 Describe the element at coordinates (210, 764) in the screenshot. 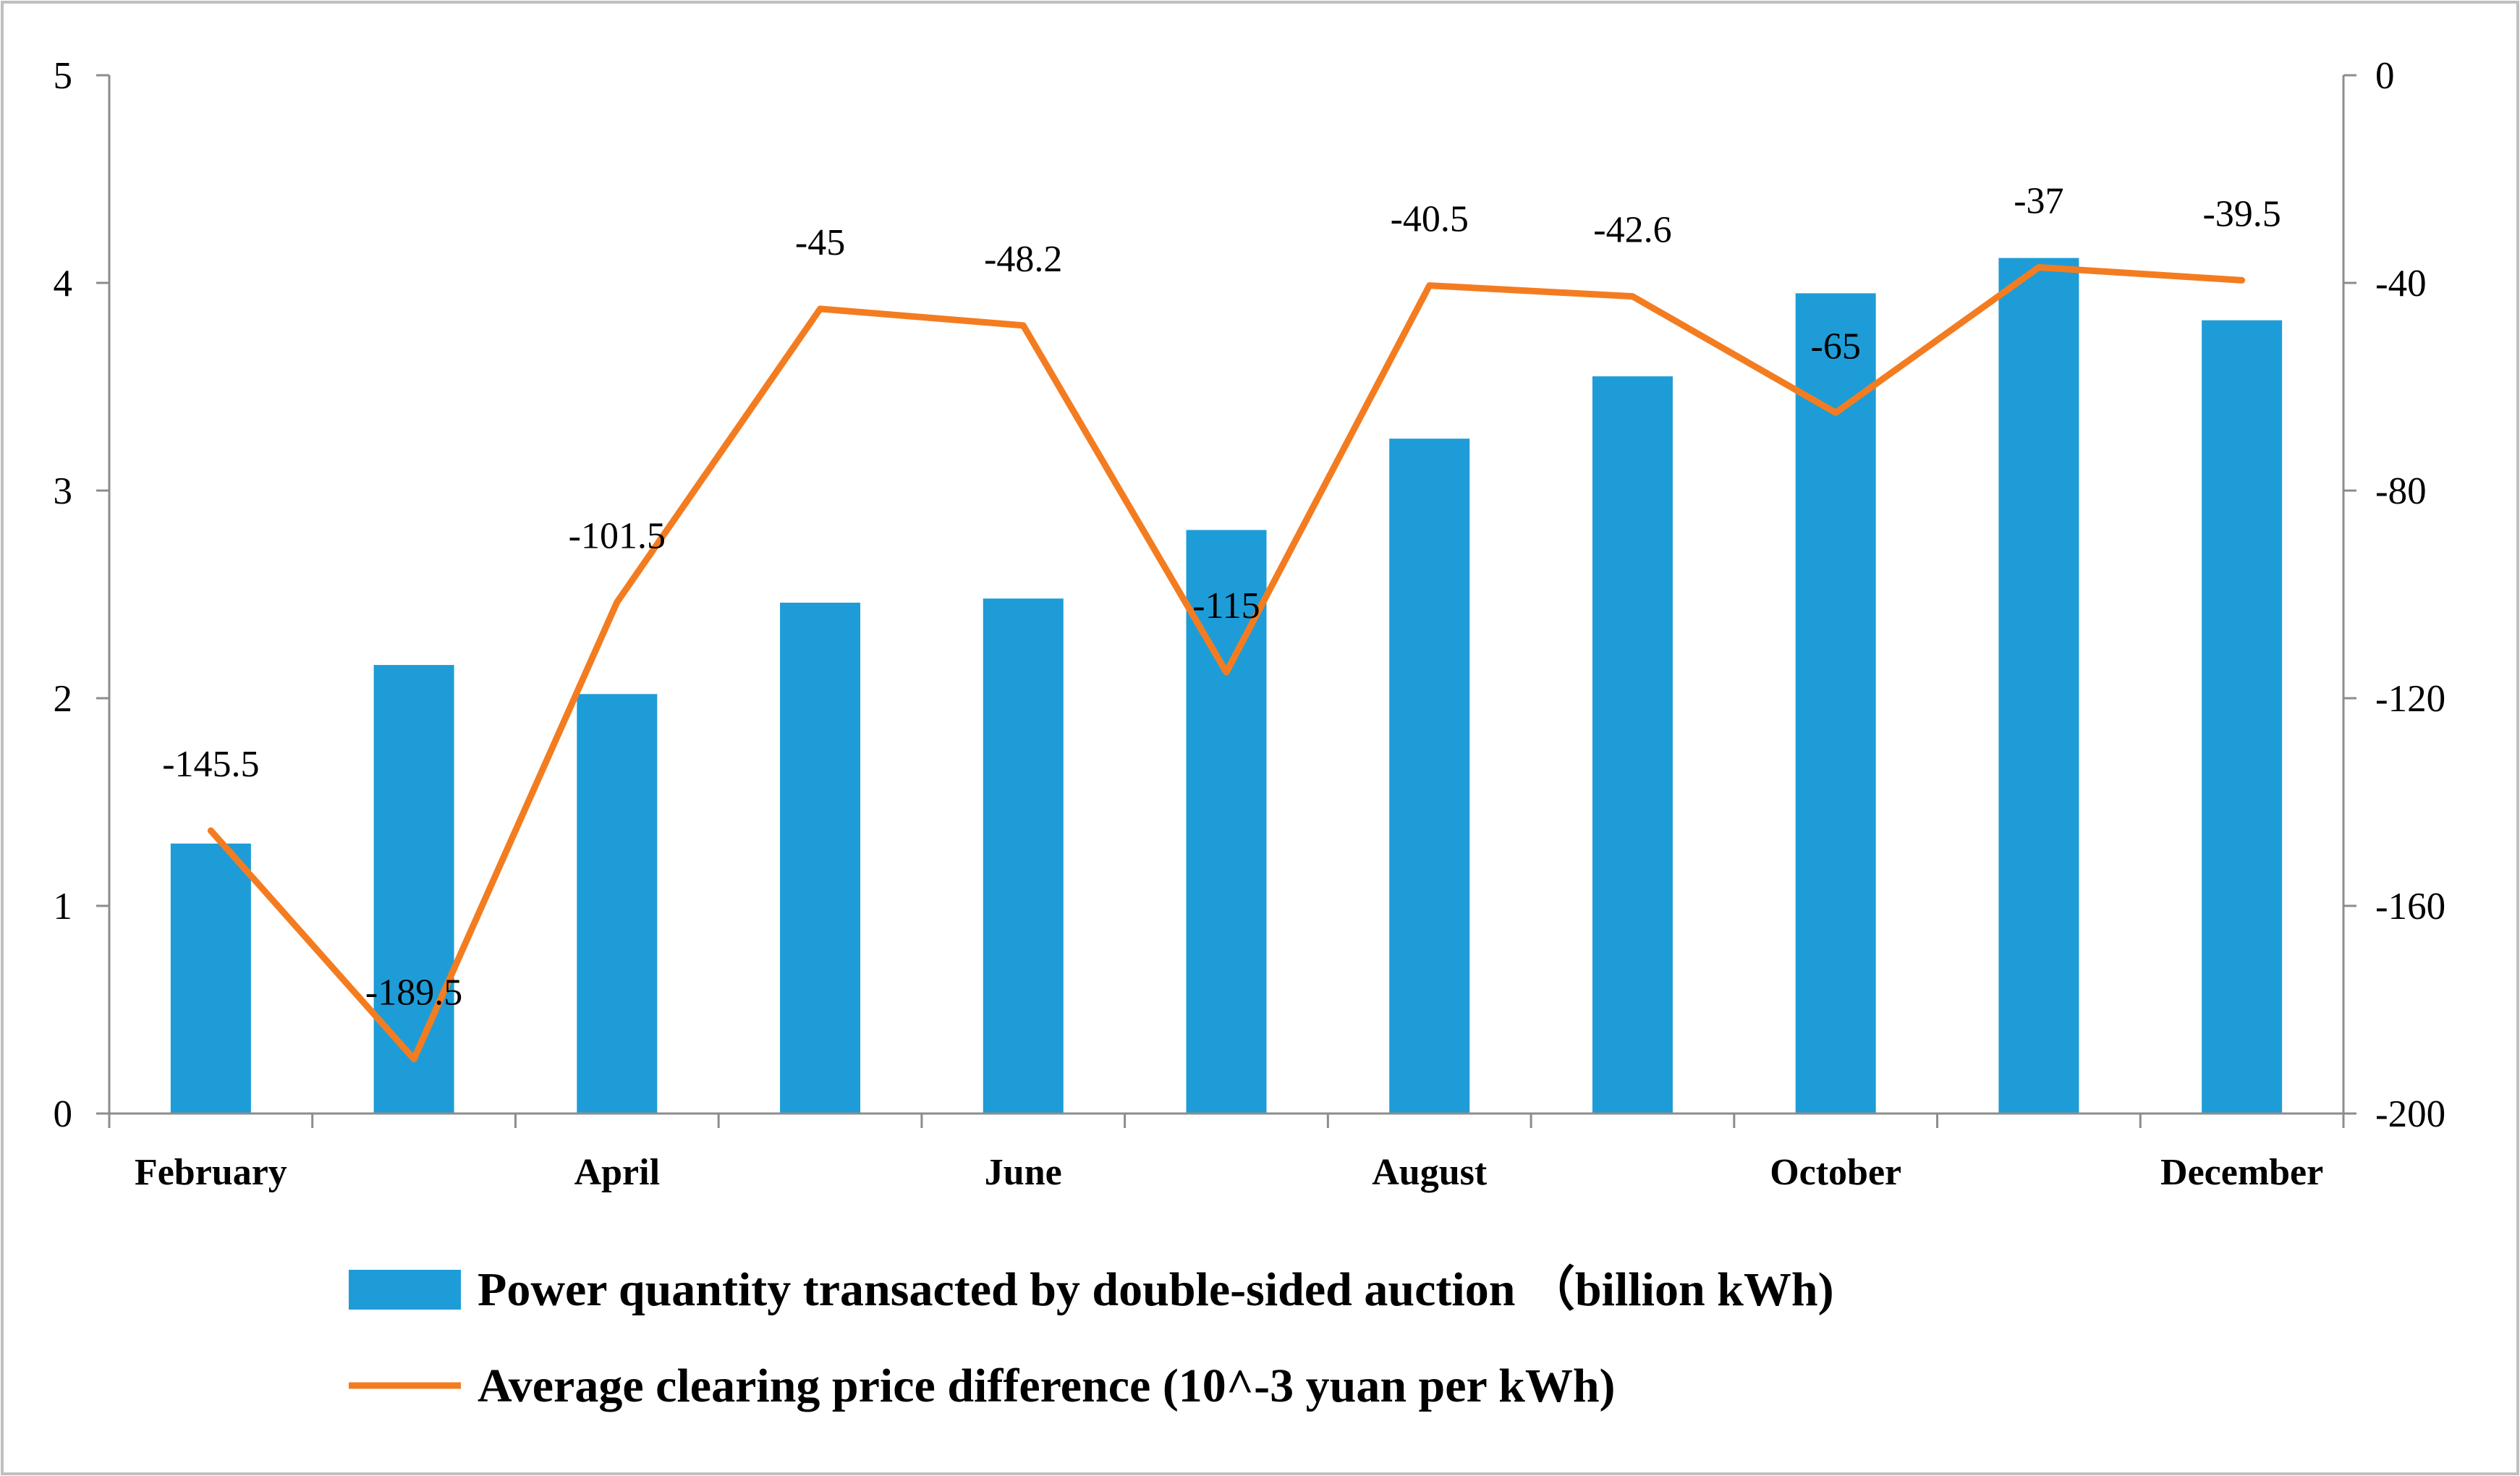

I see `price-data-label-1: -145.5` at that location.